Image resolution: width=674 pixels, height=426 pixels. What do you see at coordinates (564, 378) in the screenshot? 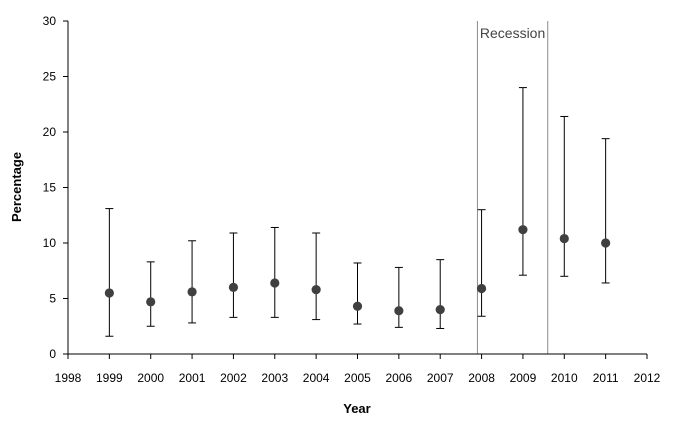
I see `x-tick-label: 2010` at bounding box center [564, 378].